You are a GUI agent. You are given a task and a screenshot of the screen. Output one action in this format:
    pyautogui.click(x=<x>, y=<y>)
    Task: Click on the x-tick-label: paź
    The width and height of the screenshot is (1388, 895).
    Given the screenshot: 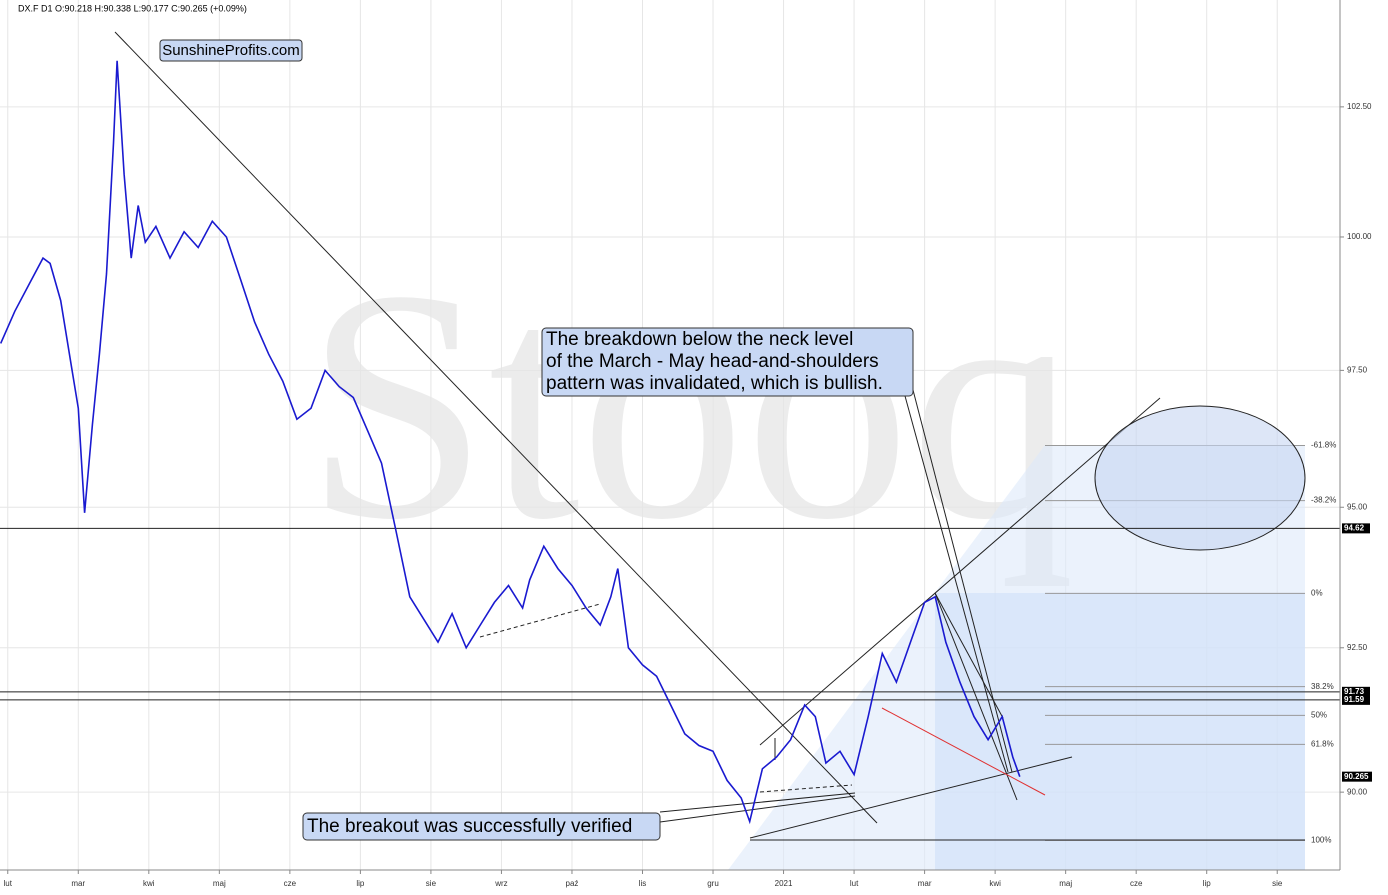 What is the action you would take?
    pyautogui.click(x=572, y=883)
    